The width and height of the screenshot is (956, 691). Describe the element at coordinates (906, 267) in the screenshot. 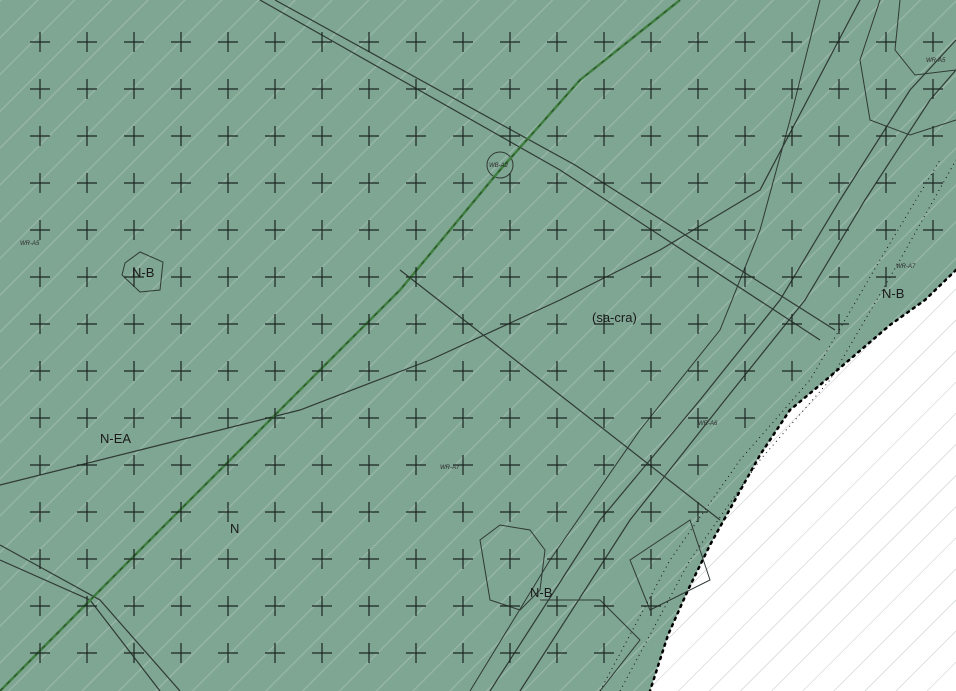

I see `label-wr-a7-right: WR-A7` at that location.